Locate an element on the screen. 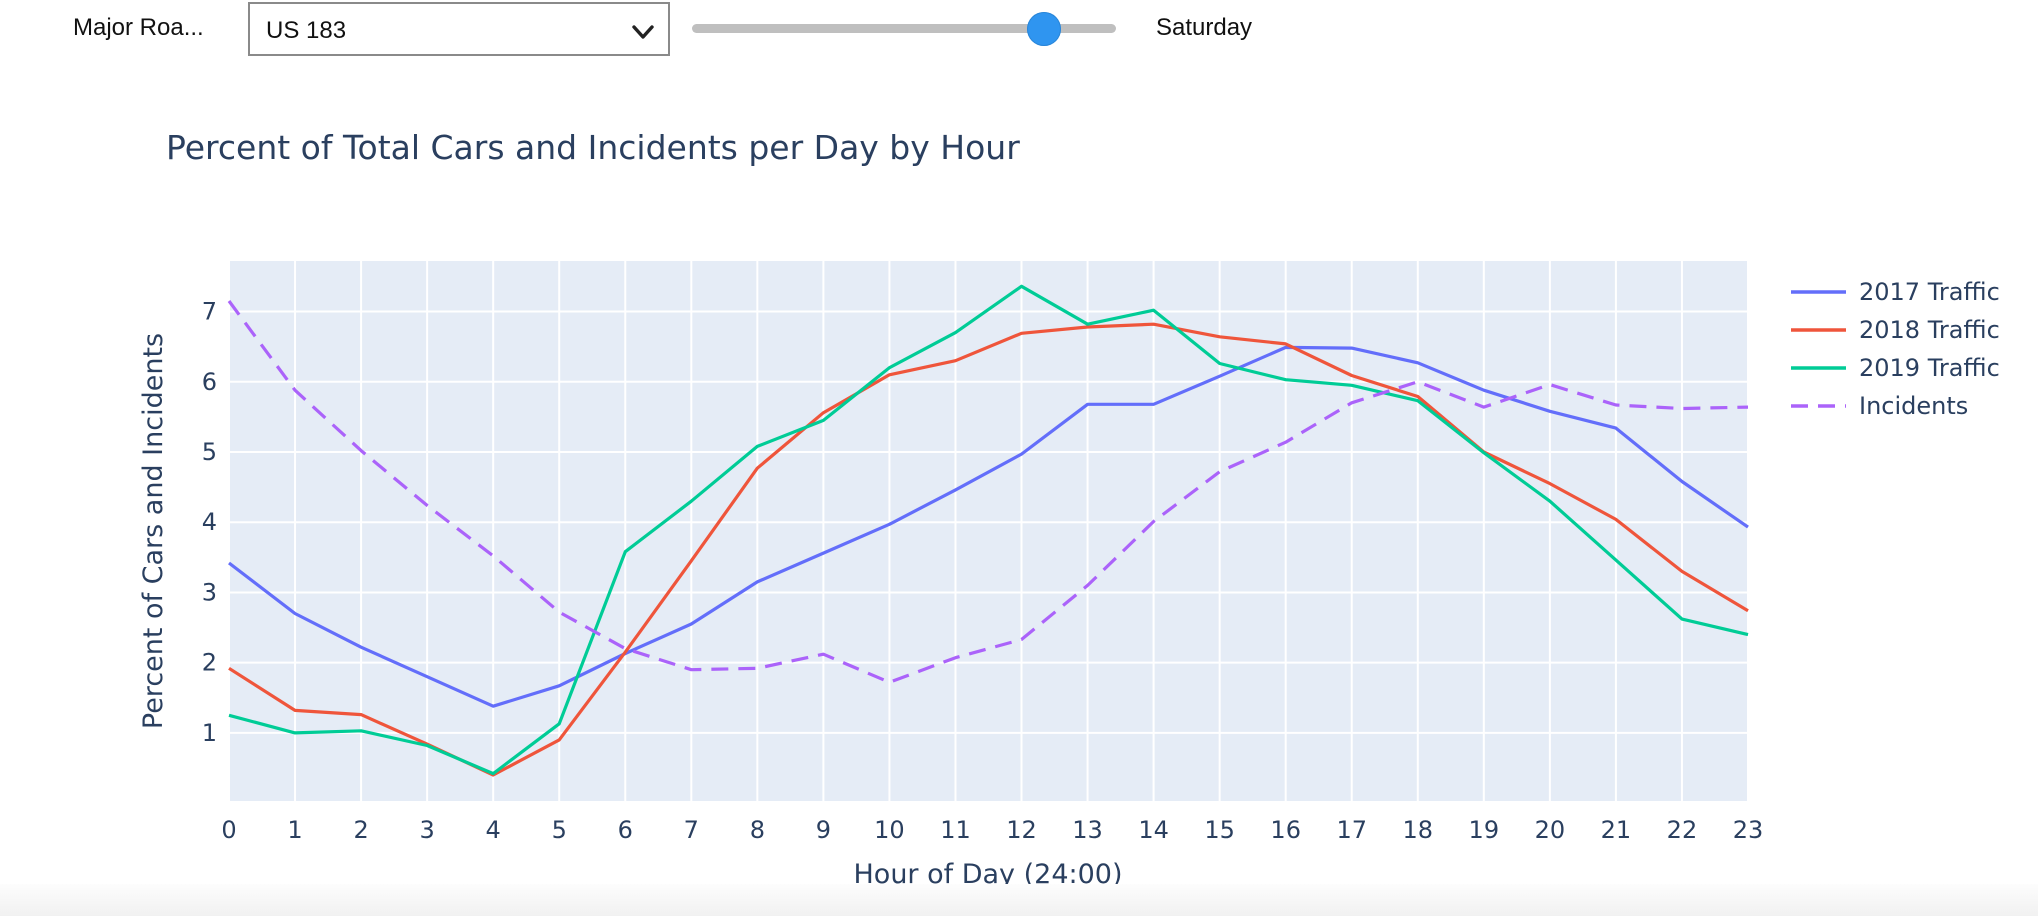 The width and height of the screenshot is (2038, 916). controls-bar: Major Roa... US 183 Saturday is located at coordinates (1019, 35).